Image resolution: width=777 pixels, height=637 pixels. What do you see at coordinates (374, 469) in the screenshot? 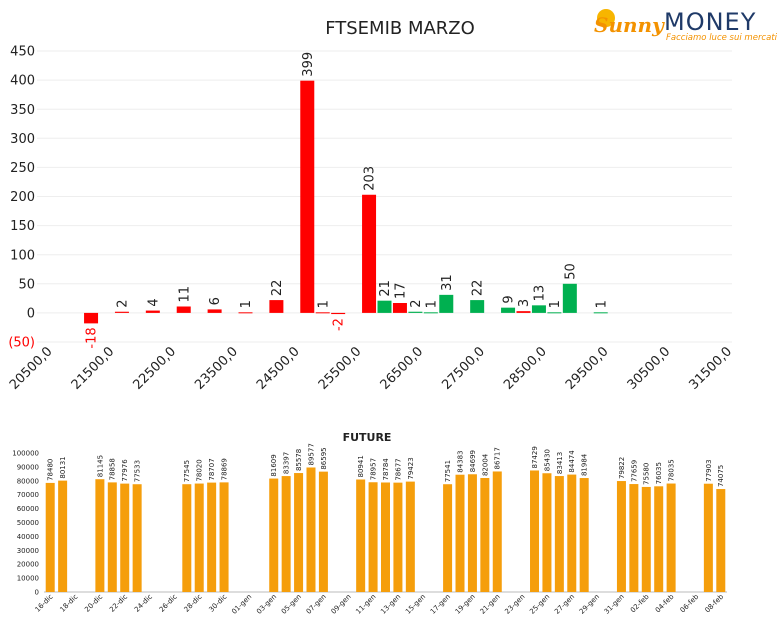
I see `value-label: 78957` at bounding box center [374, 469].